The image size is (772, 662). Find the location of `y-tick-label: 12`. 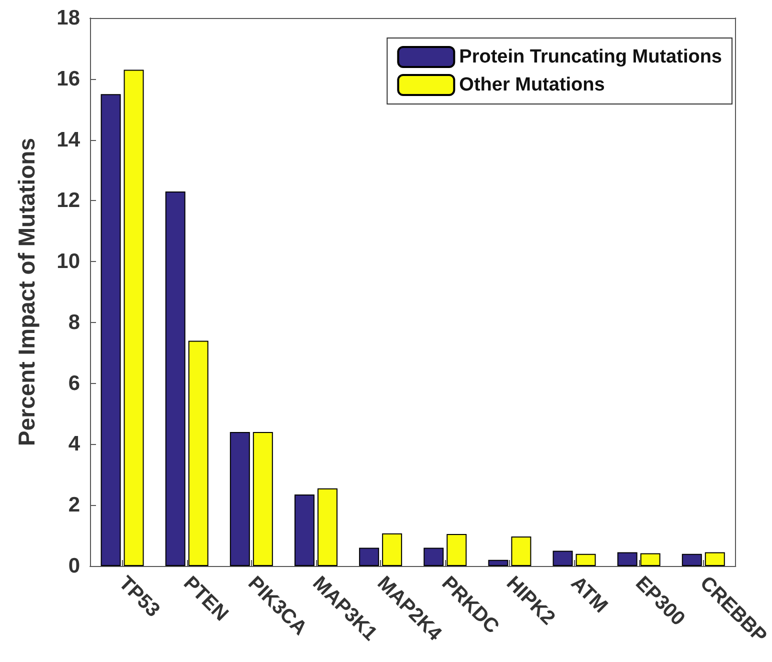

y-tick-label: 12 is located at coordinates (68, 200).